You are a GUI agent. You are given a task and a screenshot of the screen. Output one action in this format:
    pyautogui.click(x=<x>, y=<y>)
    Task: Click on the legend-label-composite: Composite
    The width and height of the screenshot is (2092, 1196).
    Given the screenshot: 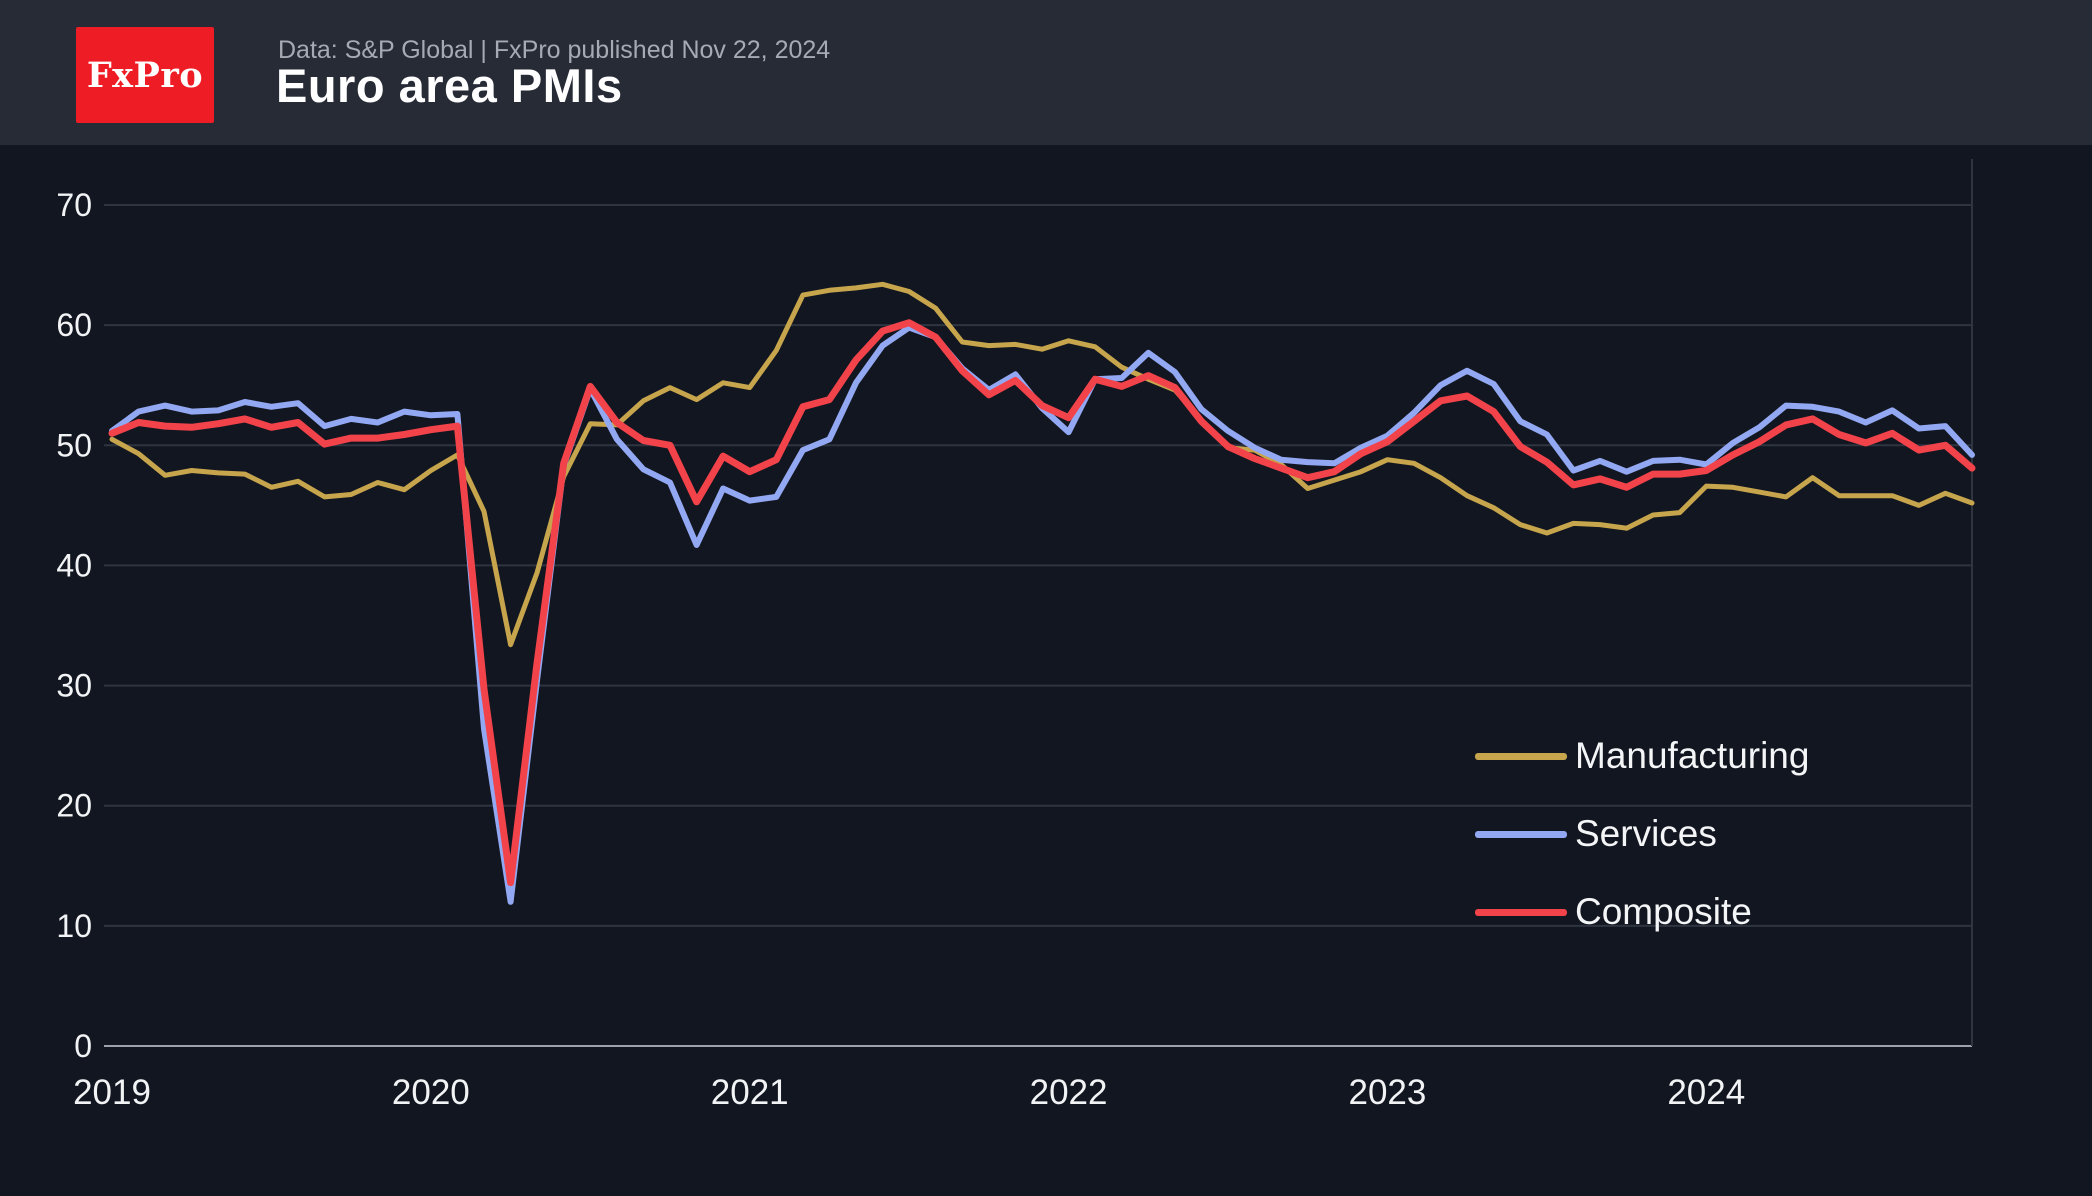 What is the action you would take?
    pyautogui.click(x=1663, y=911)
    